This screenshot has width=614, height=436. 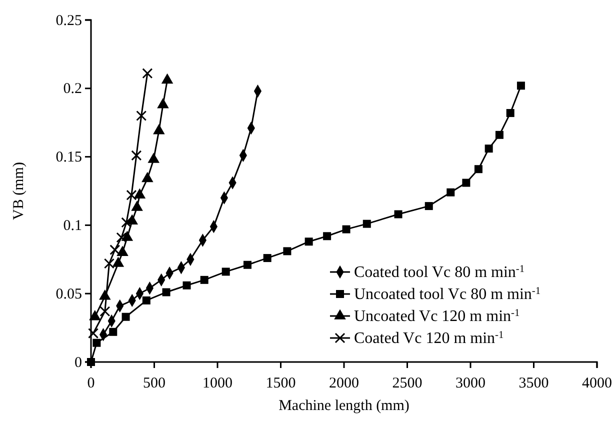 What do you see at coordinates (281, 384) in the screenshot?
I see `x-tick-label: 1500` at bounding box center [281, 384].